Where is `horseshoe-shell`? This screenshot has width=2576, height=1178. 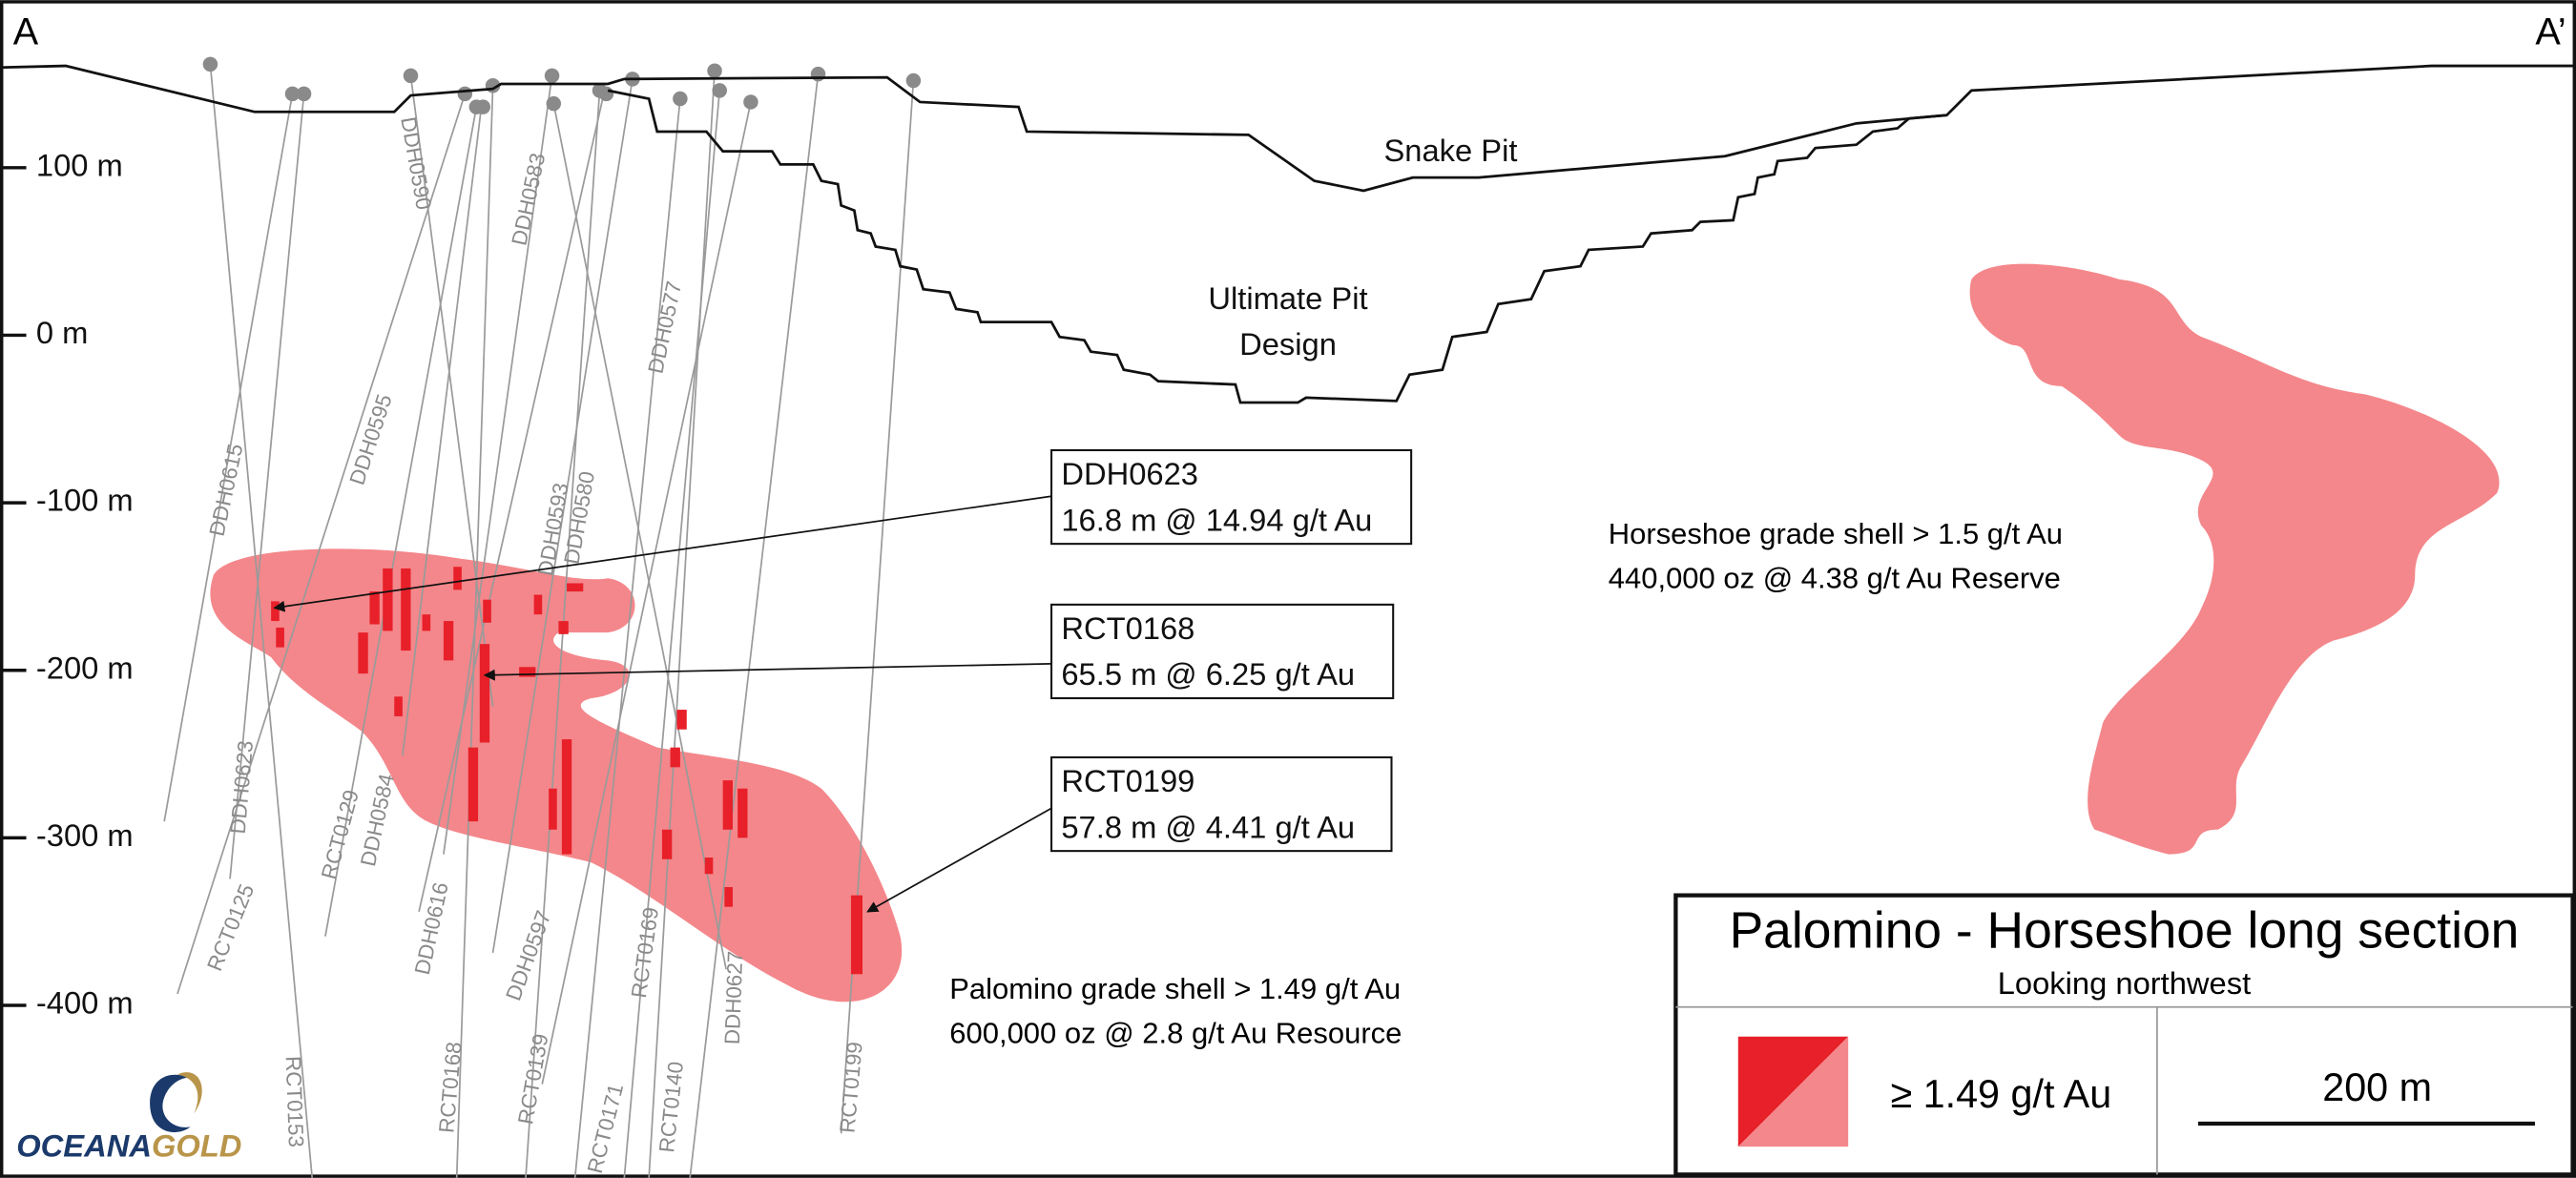
horseshoe-shell is located at coordinates (2234, 559).